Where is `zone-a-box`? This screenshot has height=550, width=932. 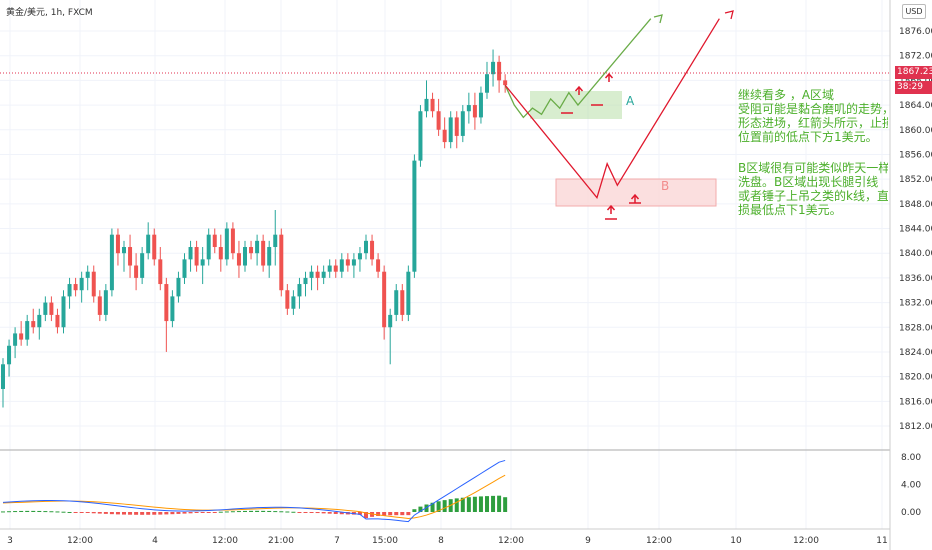 zone-a-box is located at coordinates (576, 105).